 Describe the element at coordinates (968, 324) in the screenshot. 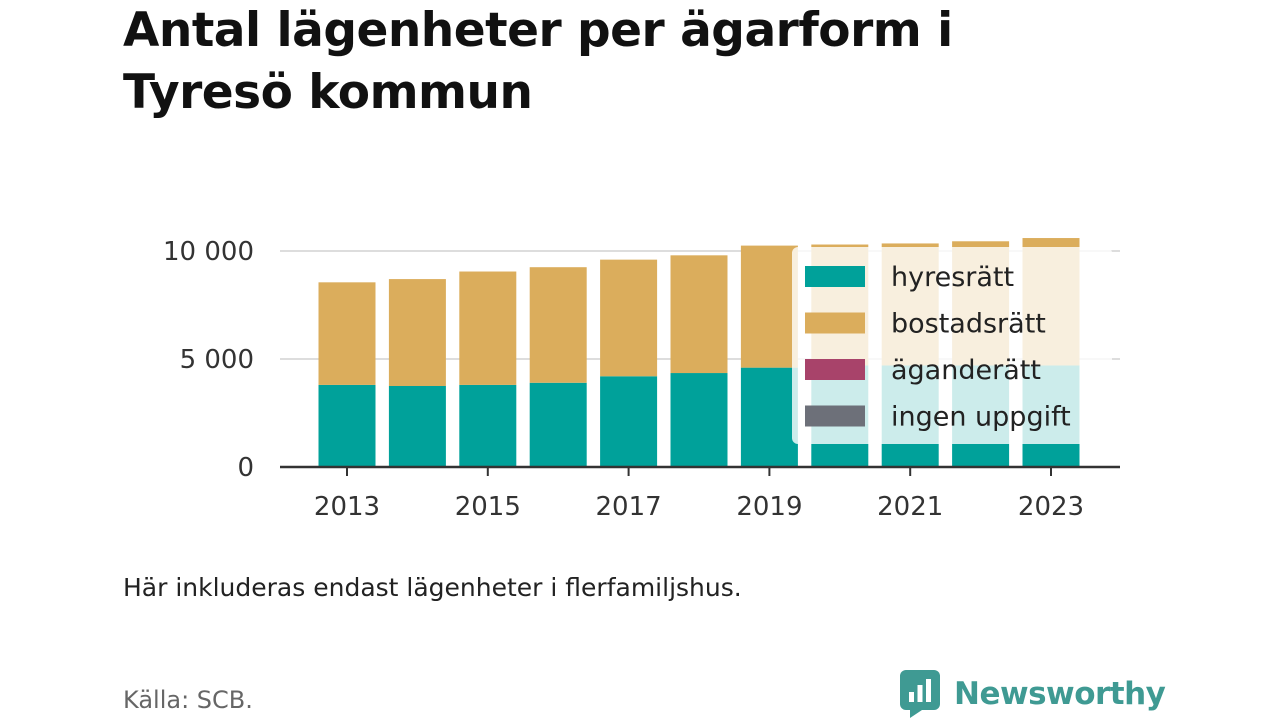

I see `legend-label: bostadsrätt` at that location.